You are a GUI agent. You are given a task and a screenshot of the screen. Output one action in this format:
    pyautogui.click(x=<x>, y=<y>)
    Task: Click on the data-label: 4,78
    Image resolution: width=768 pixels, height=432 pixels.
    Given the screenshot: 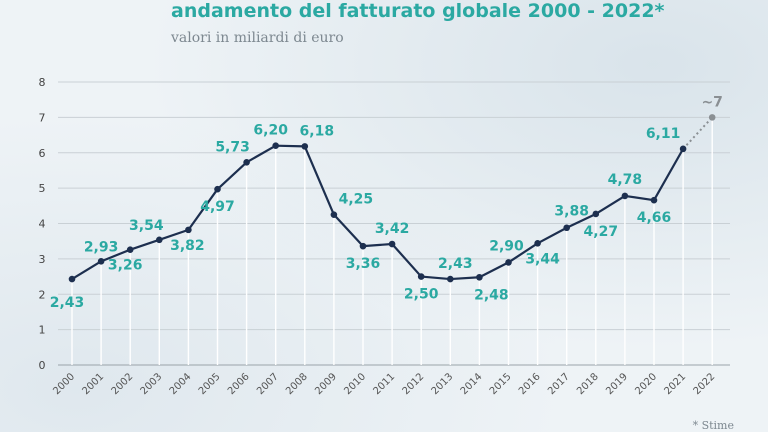 What is the action you would take?
    pyautogui.click(x=625, y=180)
    